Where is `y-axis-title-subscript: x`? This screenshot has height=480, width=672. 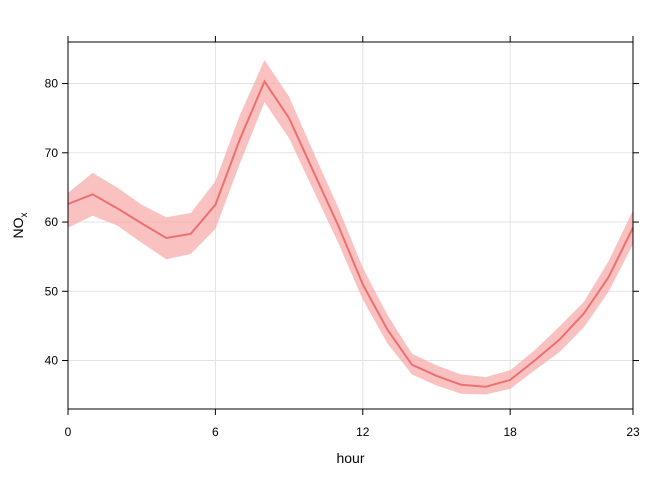
y-axis-title-subscript: x is located at coordinates (24, 215).